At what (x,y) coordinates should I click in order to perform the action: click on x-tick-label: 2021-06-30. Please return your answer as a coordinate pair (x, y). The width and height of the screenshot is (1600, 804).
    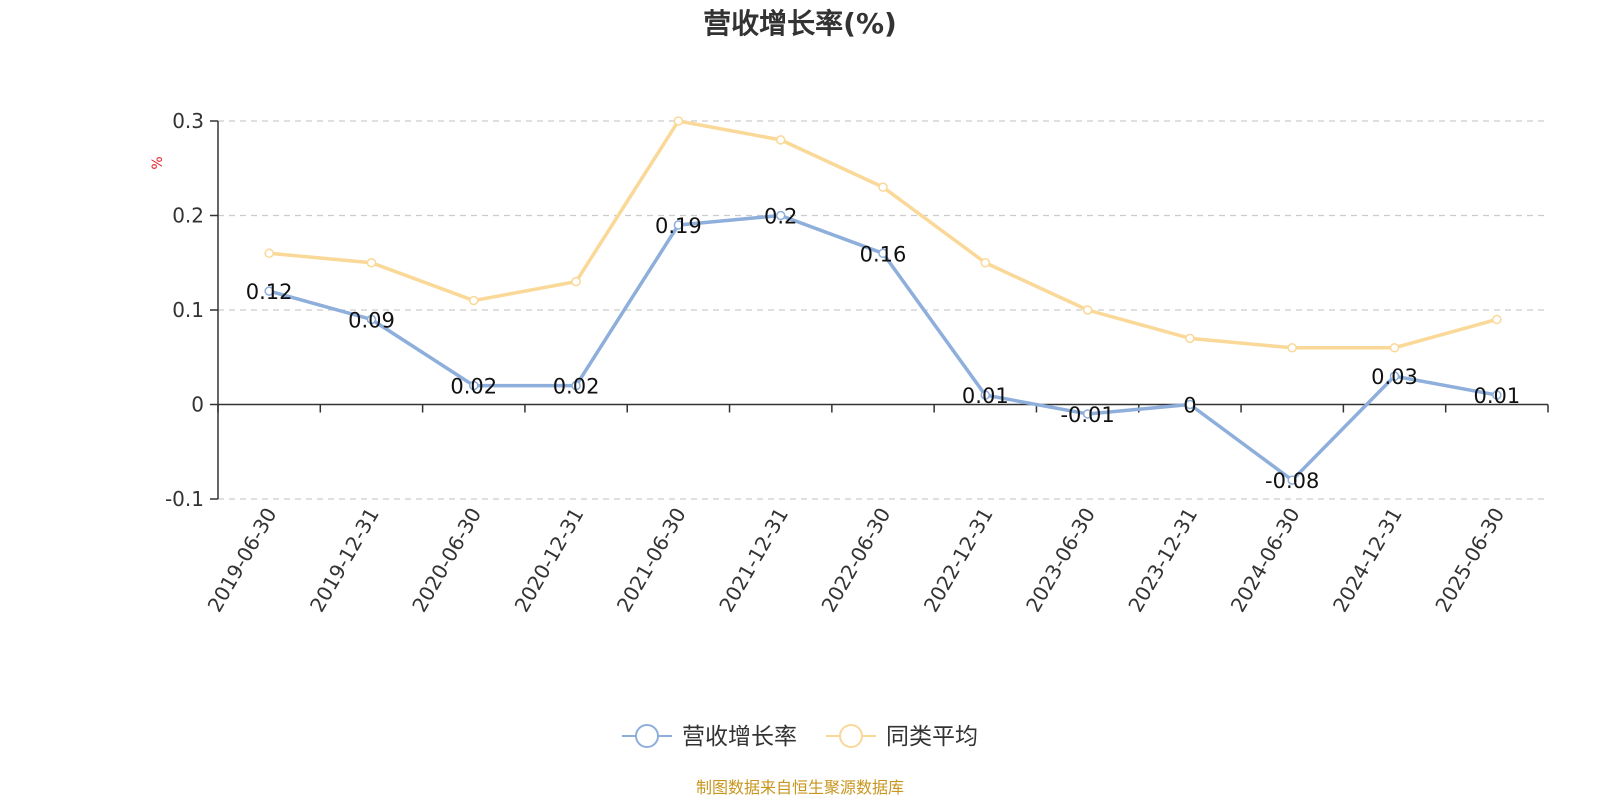
    Looking at the image, I should click on (651, 560).